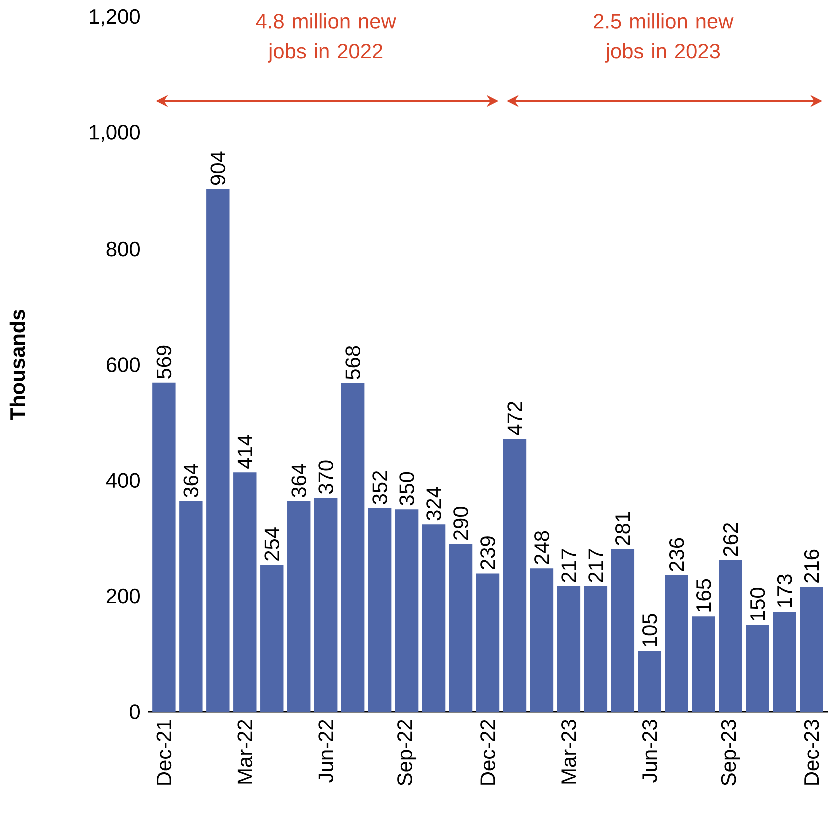  What do you see at coordinates (123, 249) in the screenshot?
I see `y-tick-label: 800` at bounding box center [123, 249].